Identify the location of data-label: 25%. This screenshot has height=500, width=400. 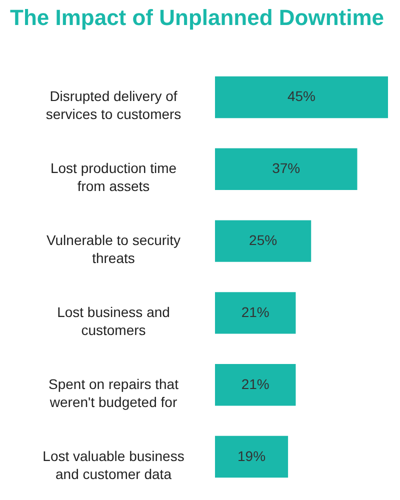
(263, 240).